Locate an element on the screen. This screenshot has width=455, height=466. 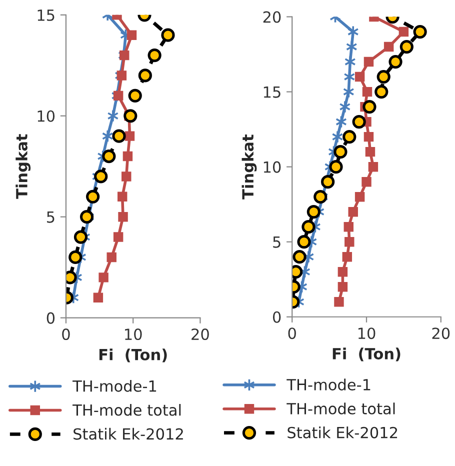
y-tick-label: 20 is located at coordinates (272, 17).